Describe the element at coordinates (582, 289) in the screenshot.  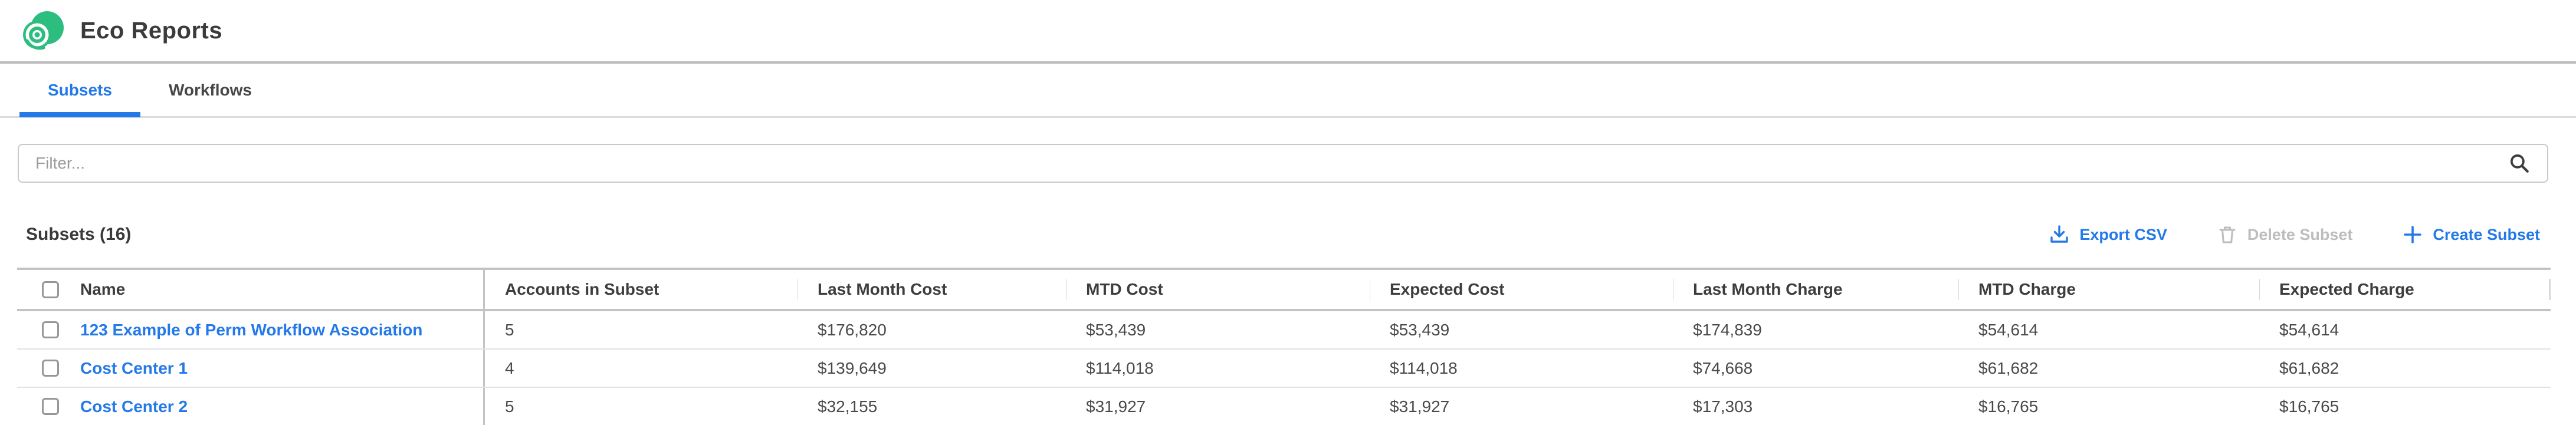
I see `column-header-accounts: Accounts in Subset` at that location.